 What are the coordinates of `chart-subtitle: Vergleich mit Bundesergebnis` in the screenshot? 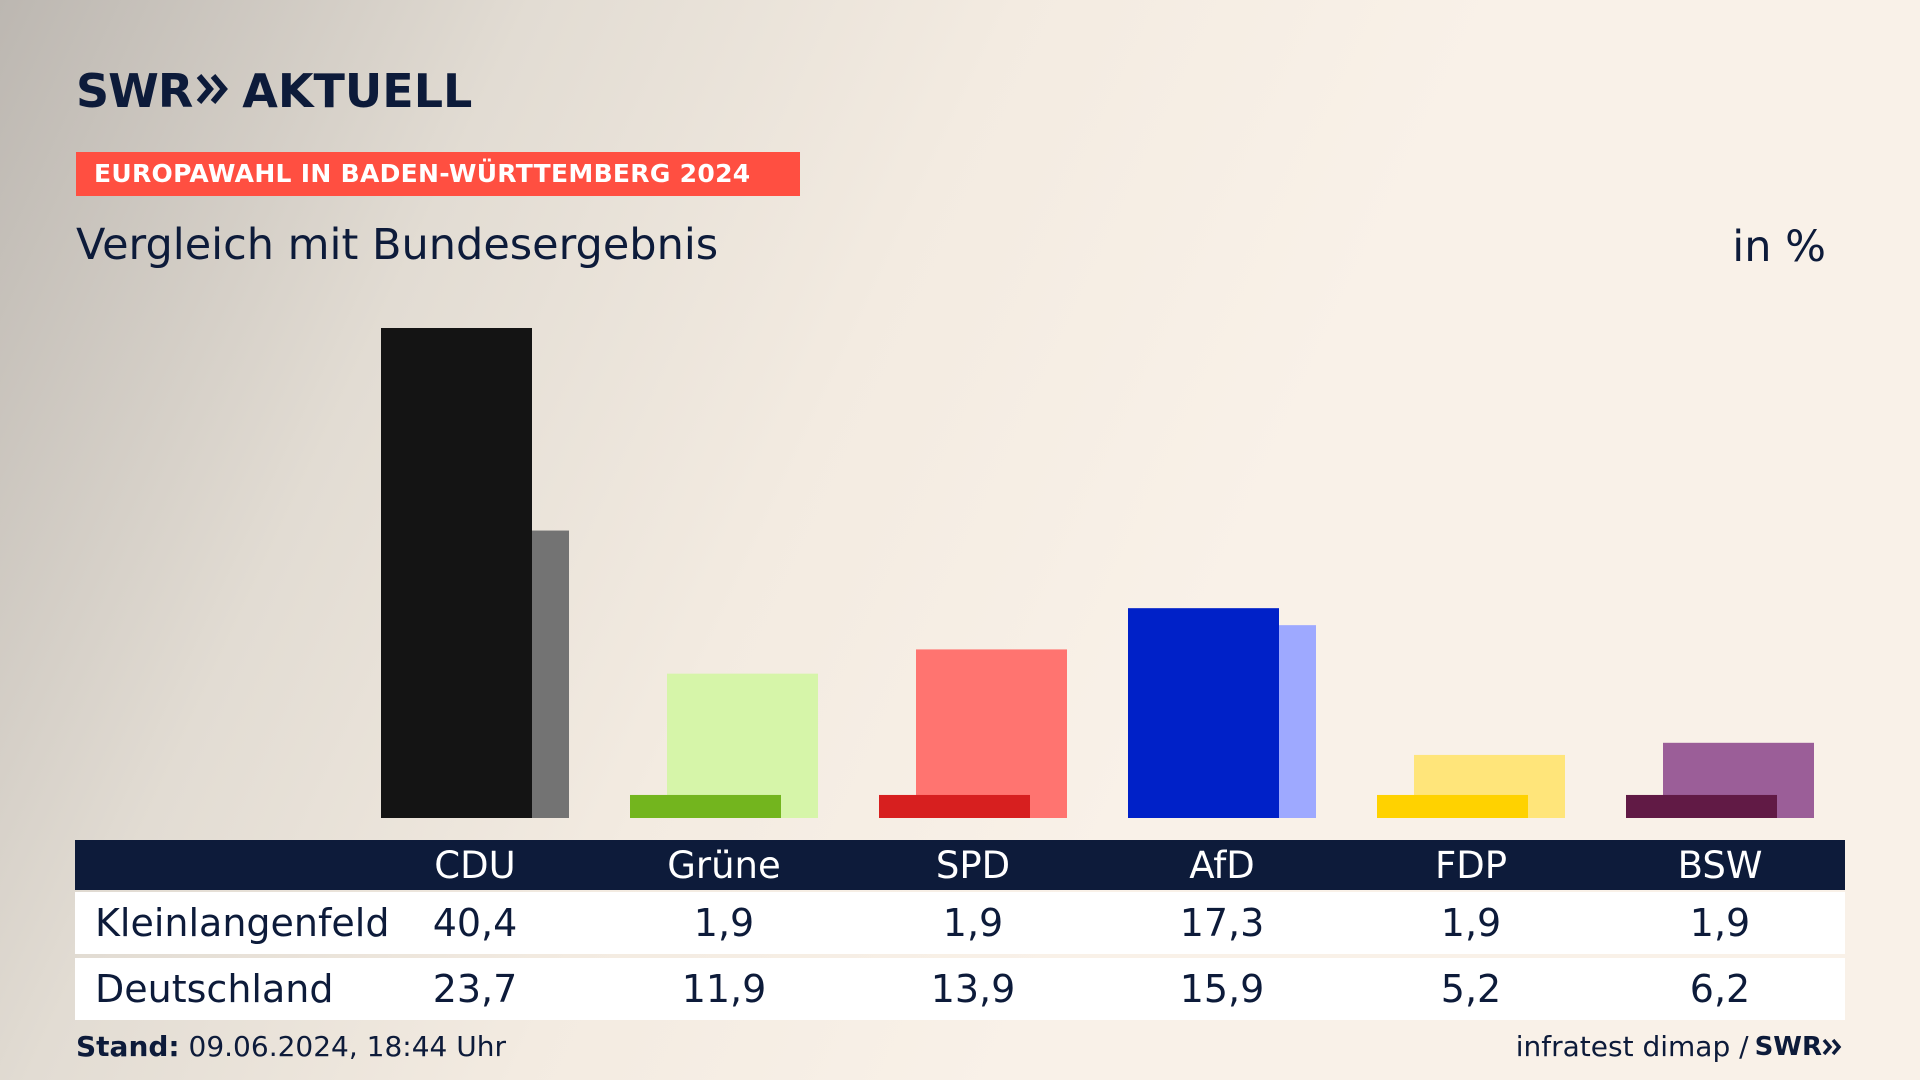 It's located at (397, 245).